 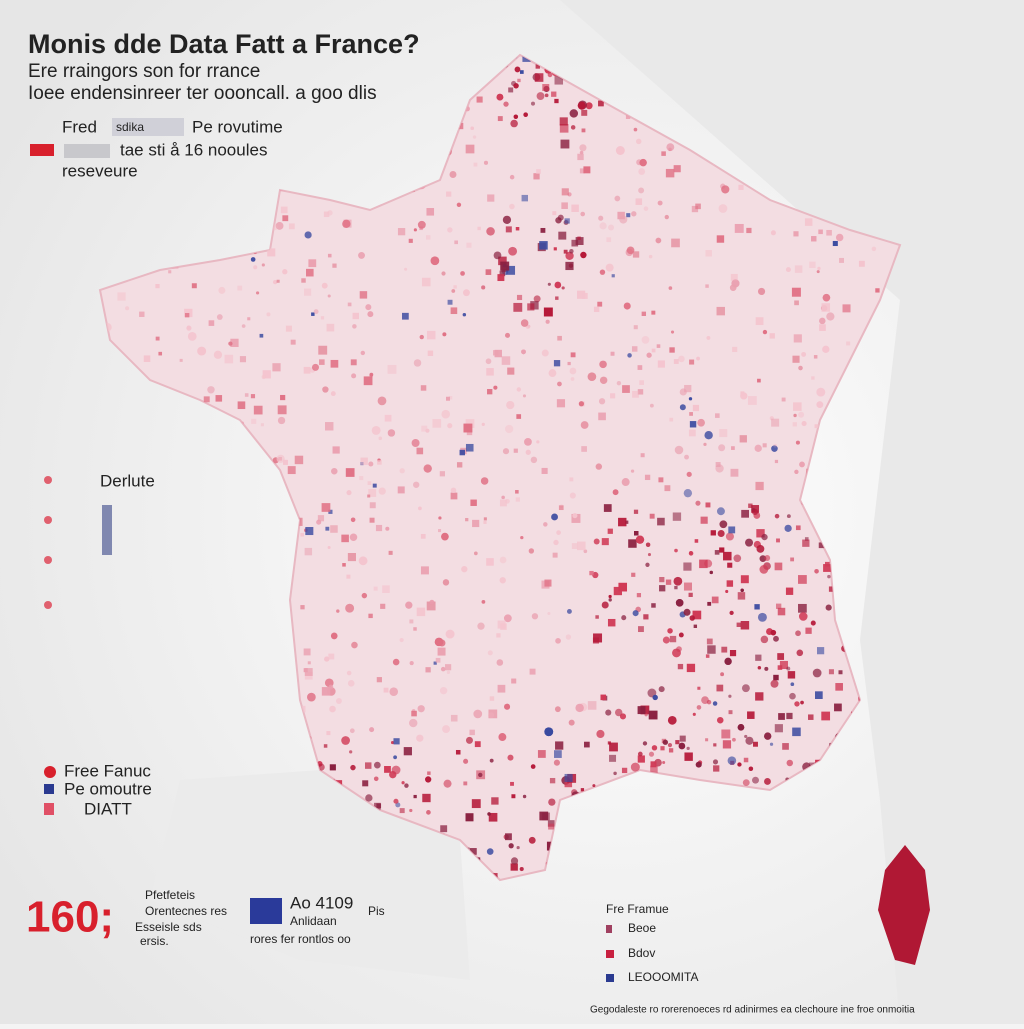 What do you see at coordinates (49, 789) in the screenshot?
I see `legend-marker` at bounding box center [49, 789].